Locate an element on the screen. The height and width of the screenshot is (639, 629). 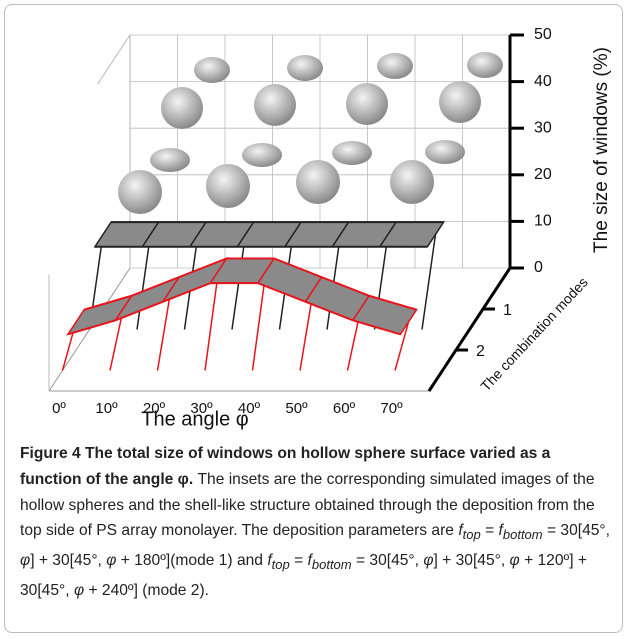
x-tick-label: 40º is located at coordinates (249, 408).